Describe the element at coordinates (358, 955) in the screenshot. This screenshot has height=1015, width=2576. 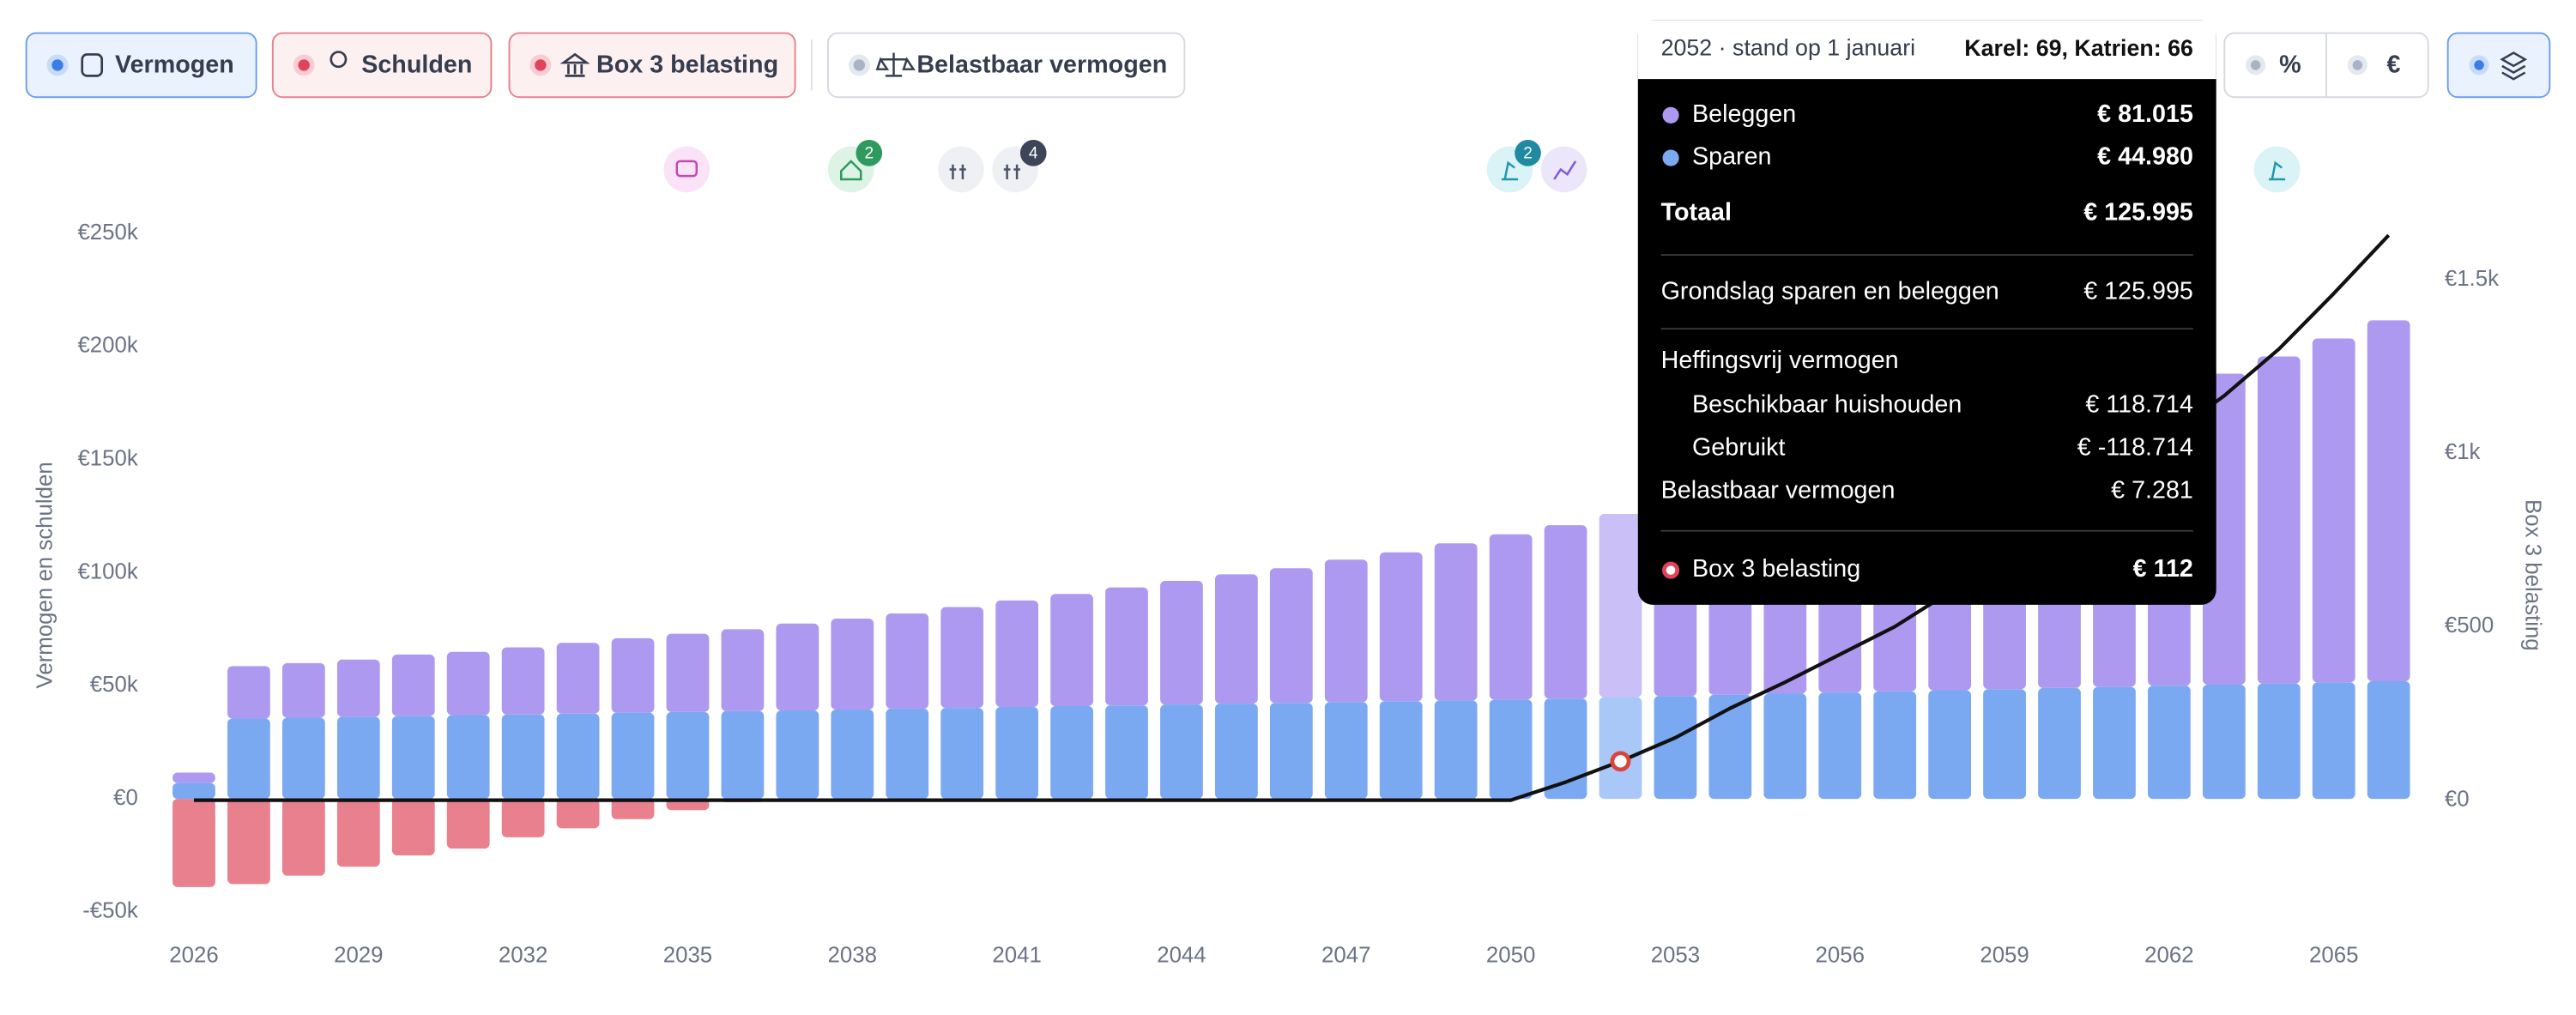
I see `x-tick-label: 2029` at that location.